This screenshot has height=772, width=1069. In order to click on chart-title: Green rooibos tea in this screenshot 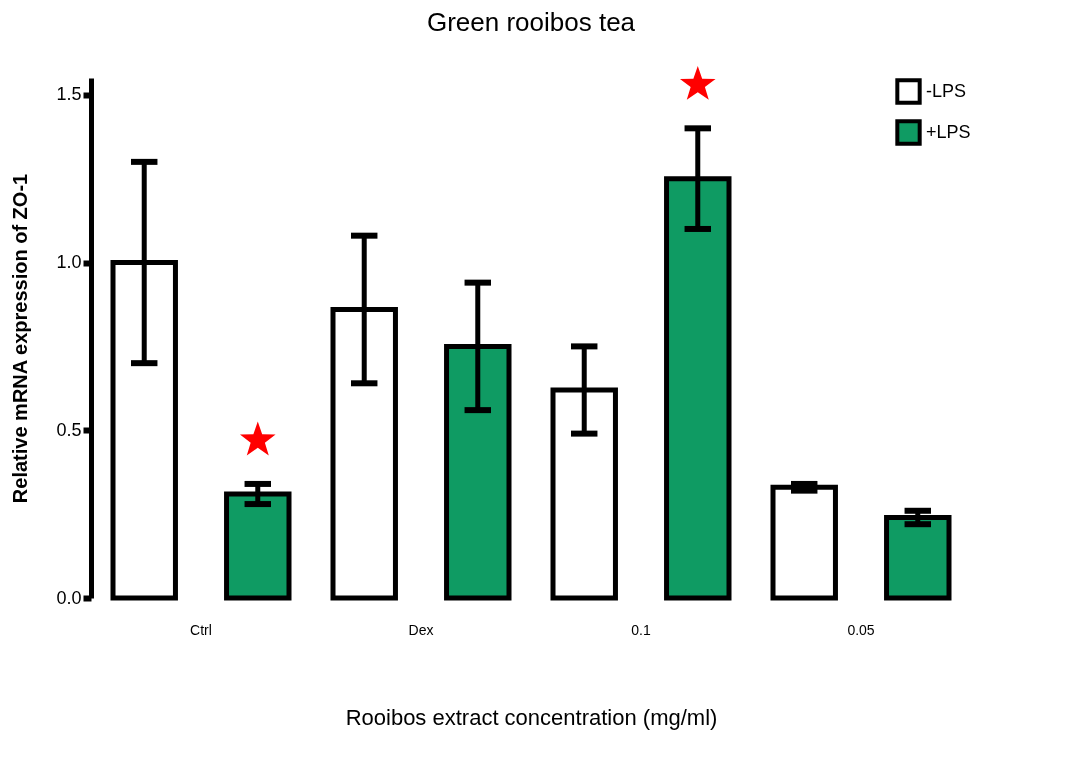, I will do `click(531, 22)`.